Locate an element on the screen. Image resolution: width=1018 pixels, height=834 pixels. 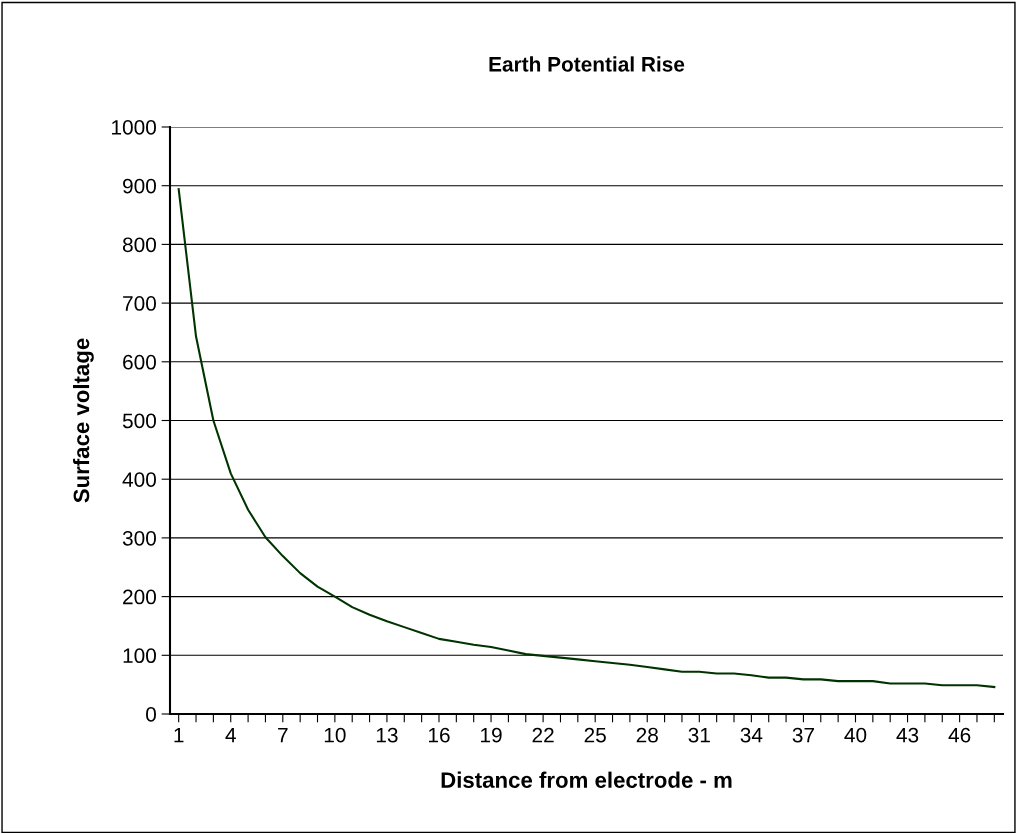
y-tick-label: 800 is located at coordinates (139, 245).